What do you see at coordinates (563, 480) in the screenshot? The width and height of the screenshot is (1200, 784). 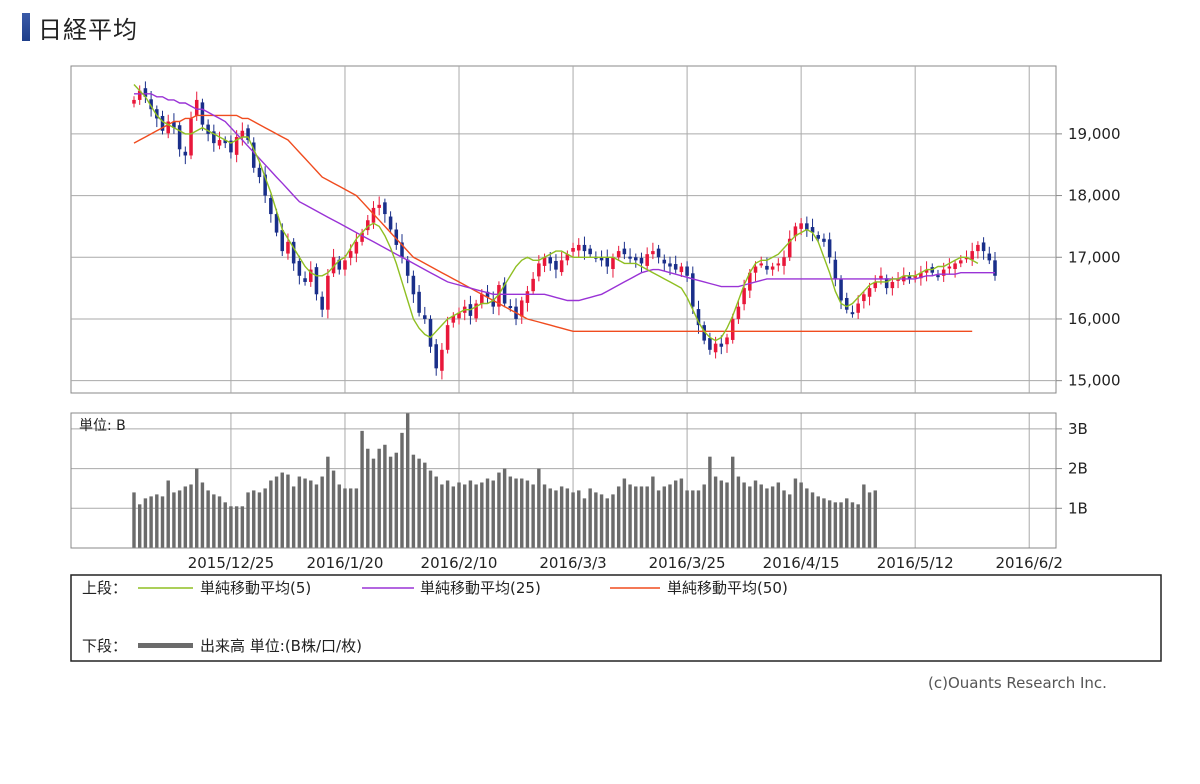 I see `volume-plot-area` at bounding box center [563, 480].